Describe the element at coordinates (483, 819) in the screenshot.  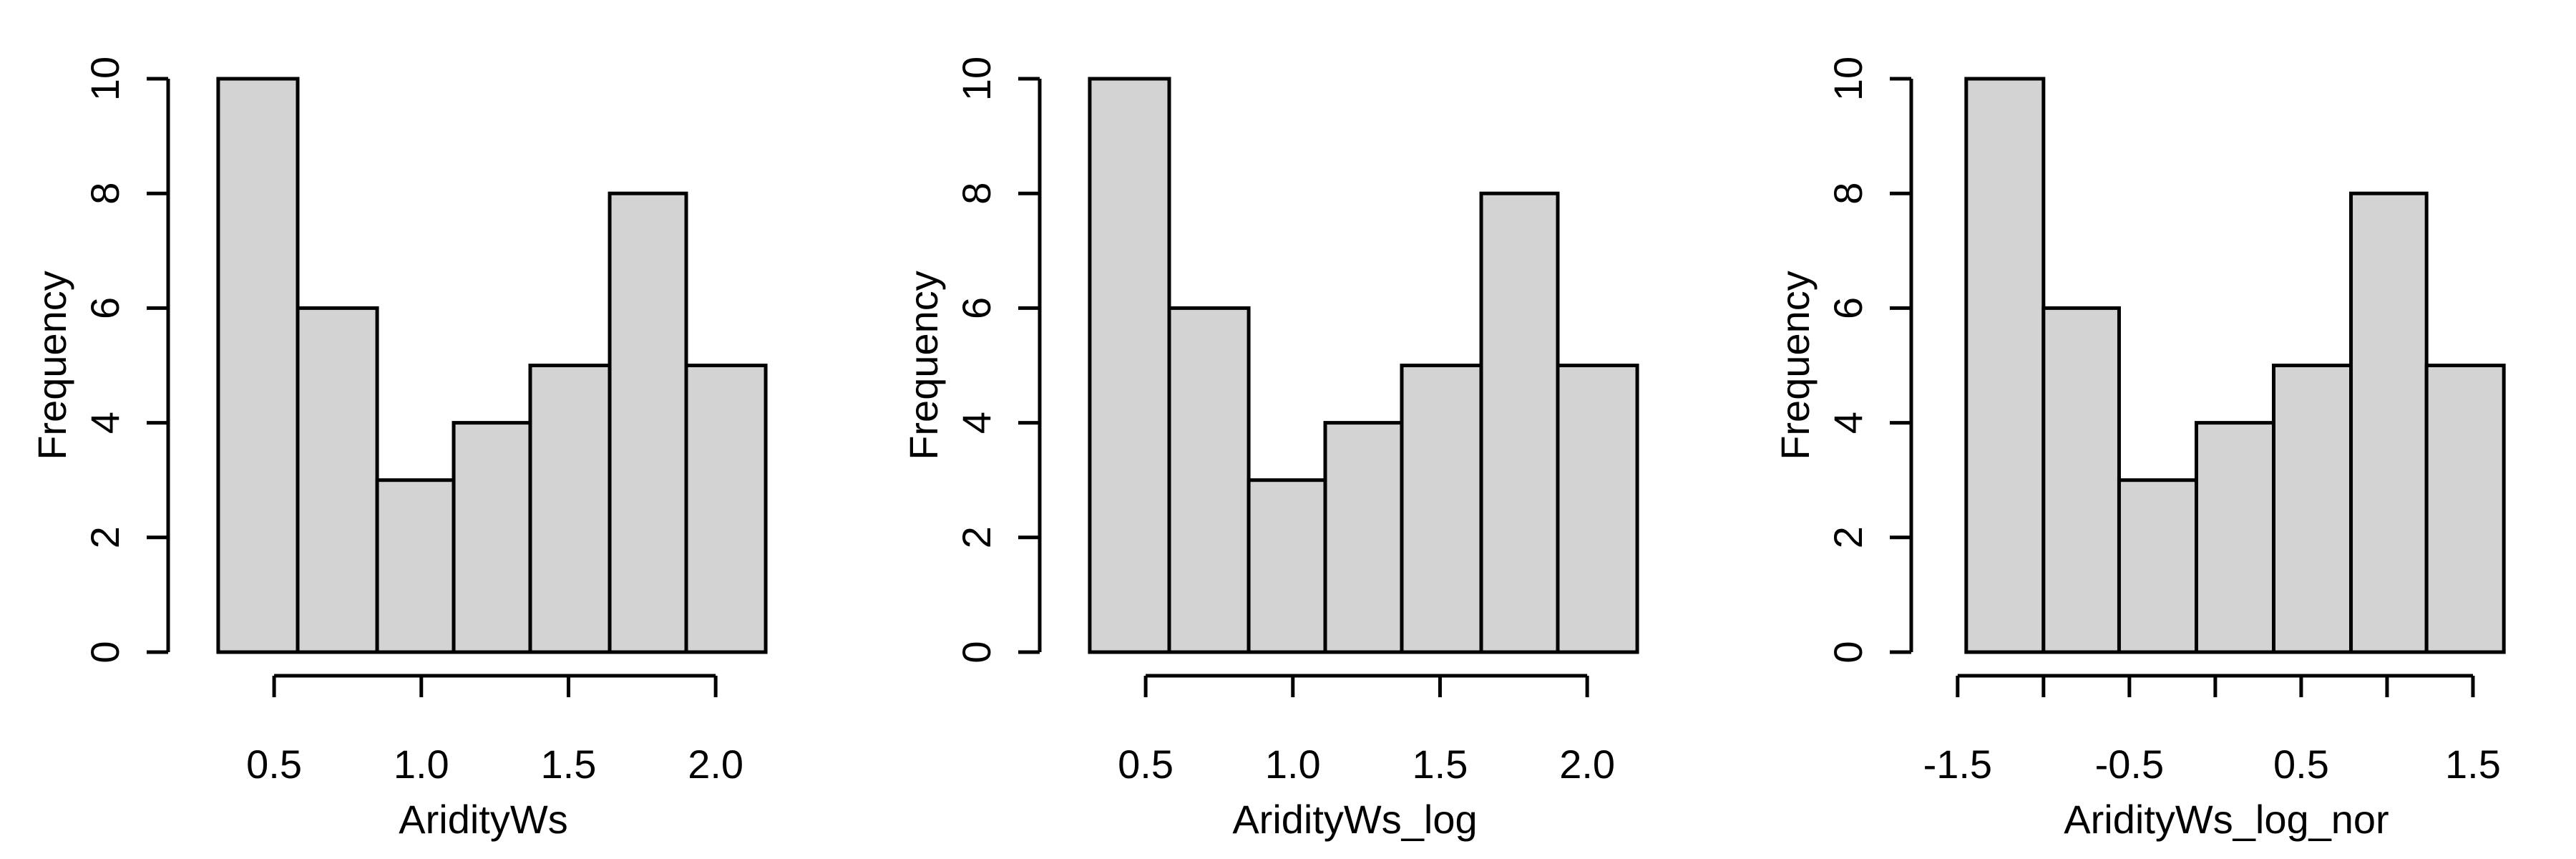
I see `x-axis-title: AridityWs` at that location.